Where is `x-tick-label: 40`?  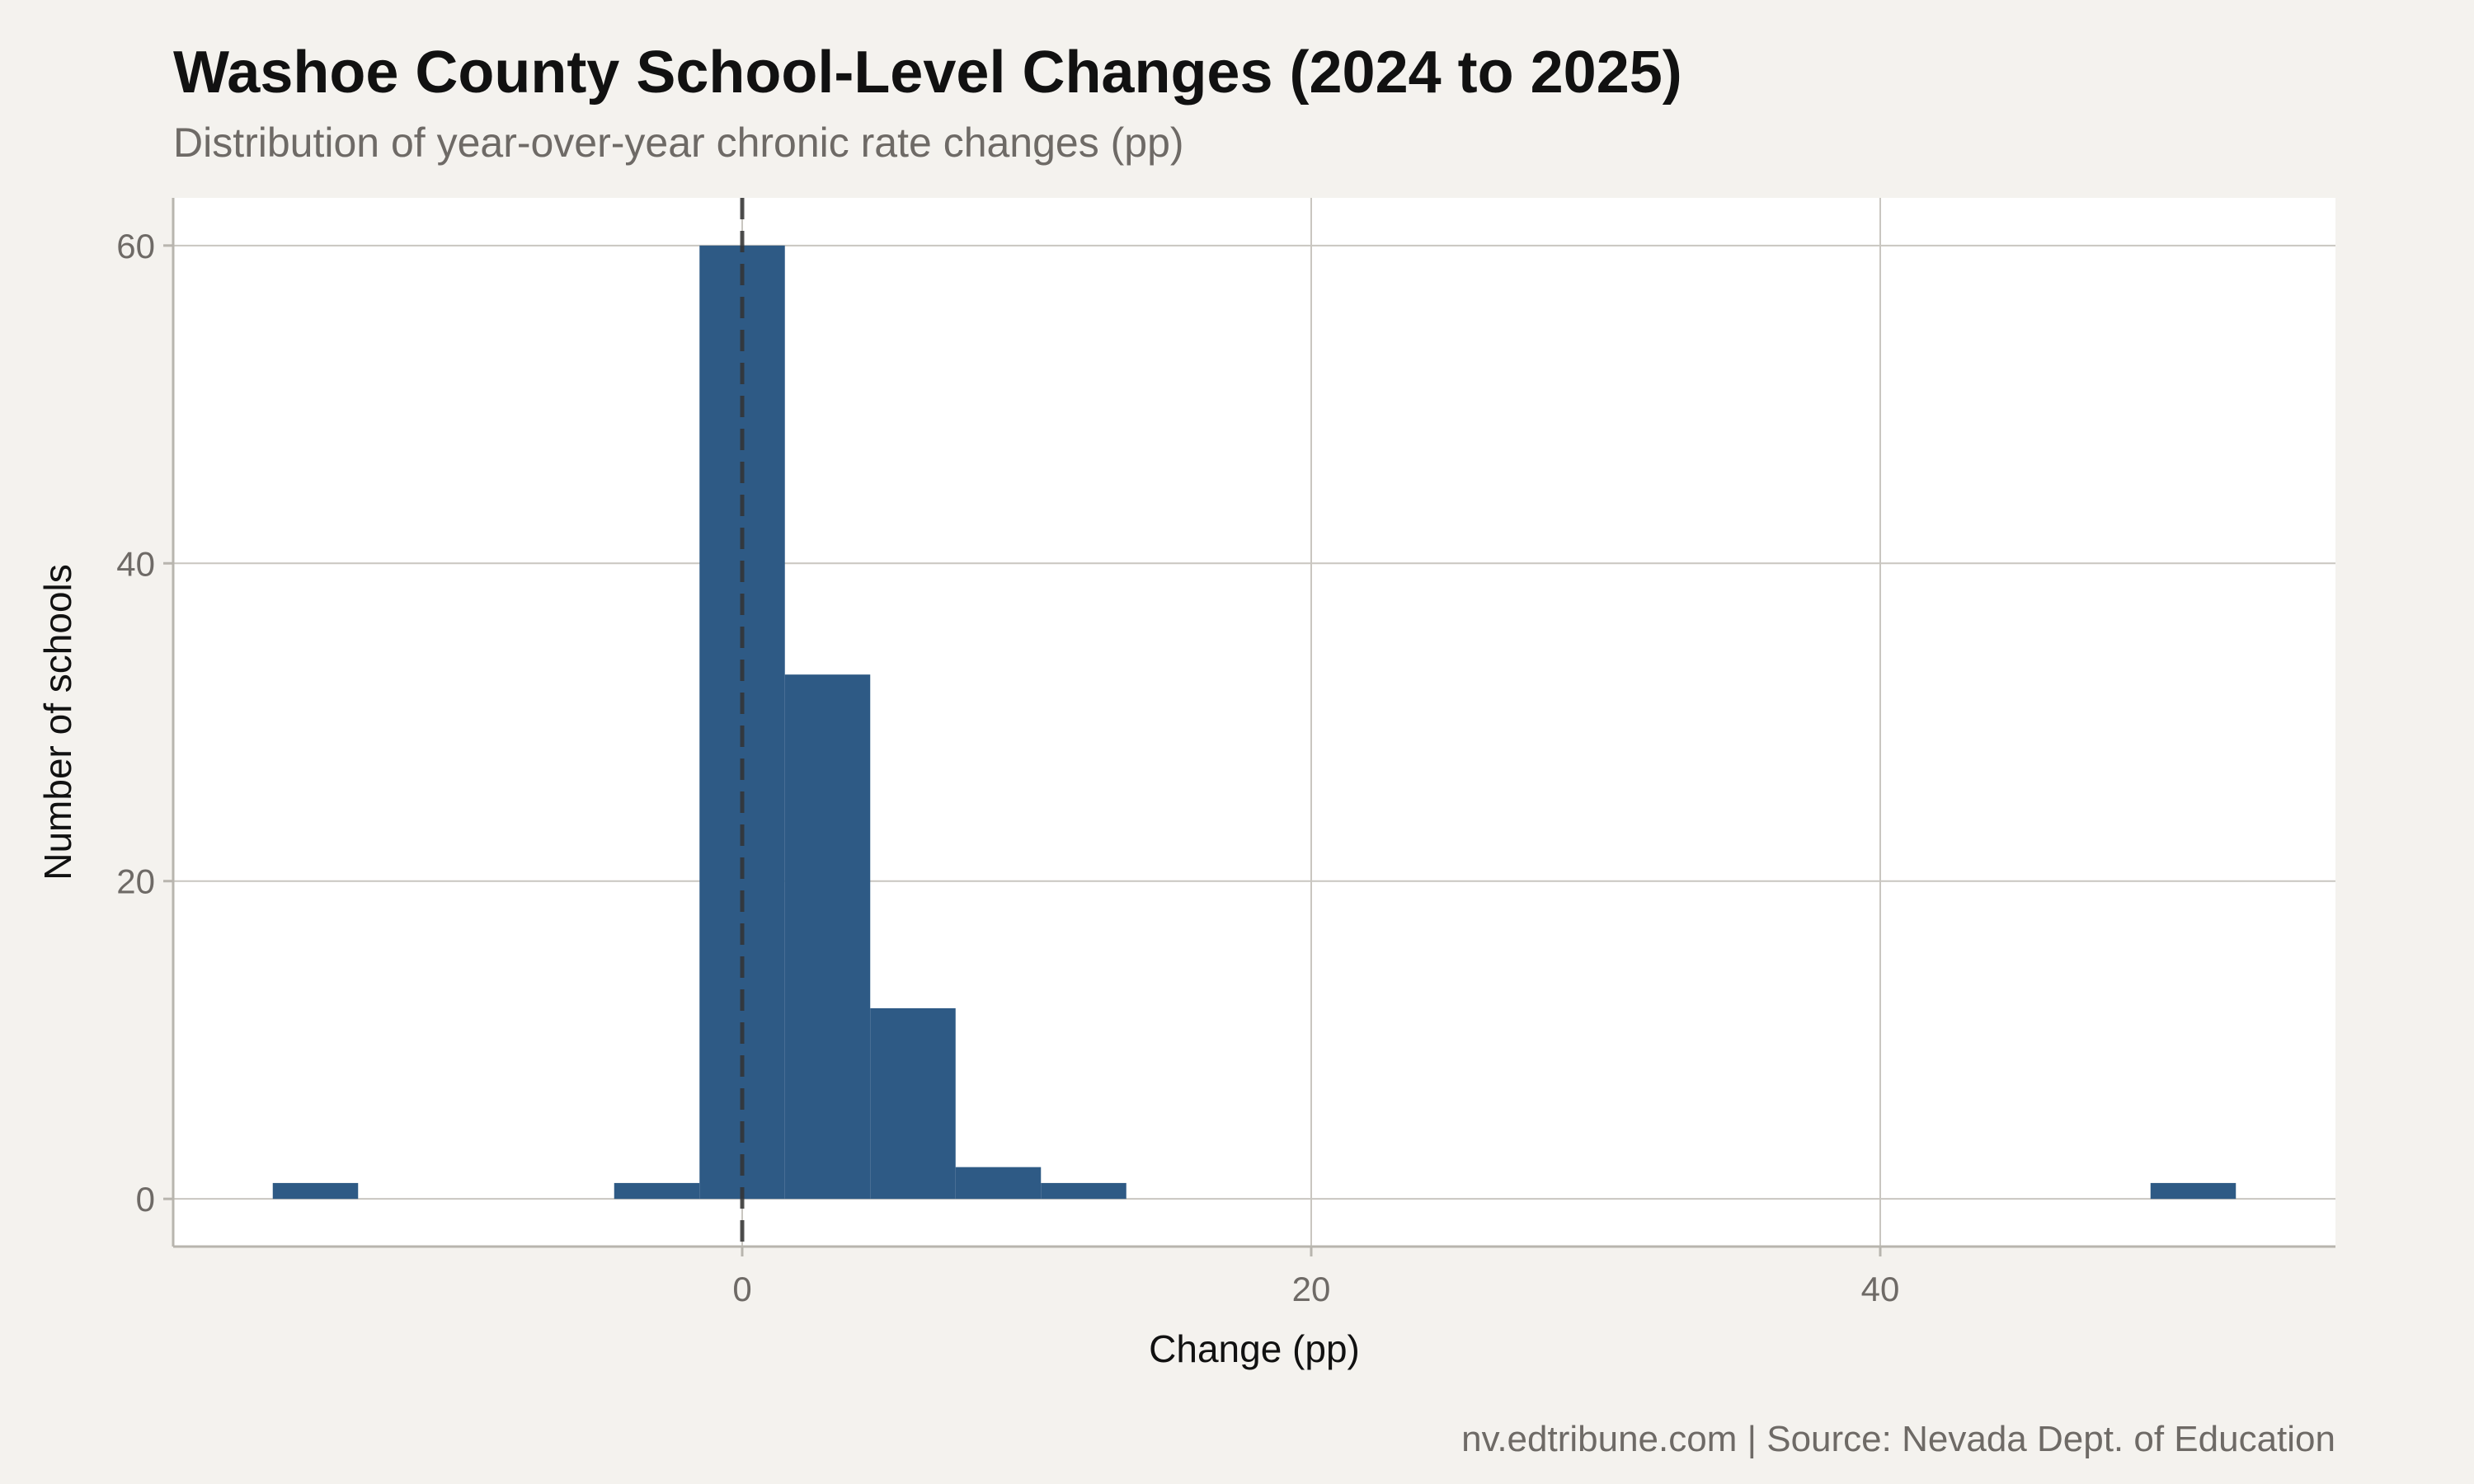 x-tick-label: 40 is located at coordinates (1880, 1289).